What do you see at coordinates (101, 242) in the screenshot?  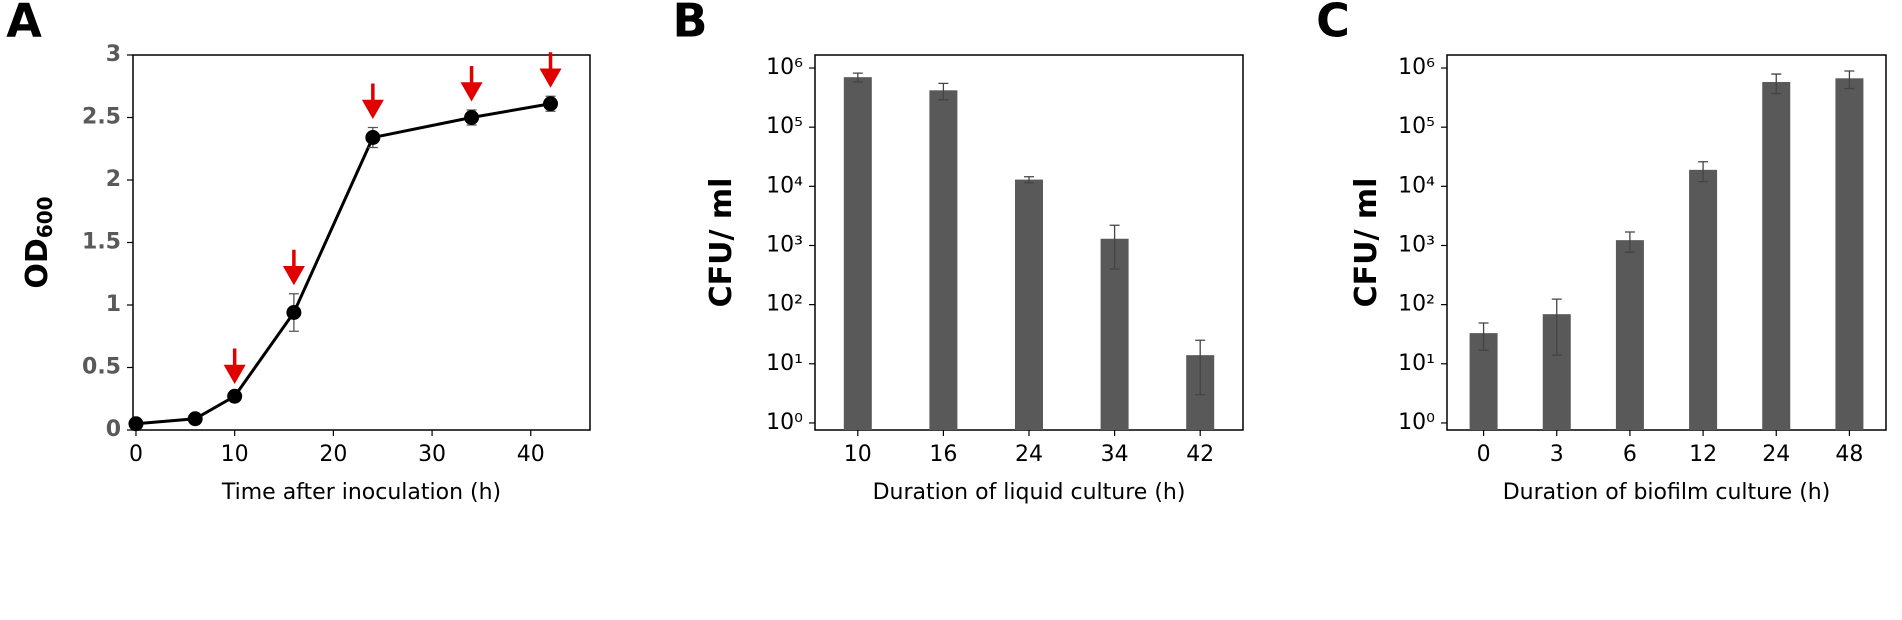 I see `y-tick-label: 1.5` at bounding box center [101, 242].